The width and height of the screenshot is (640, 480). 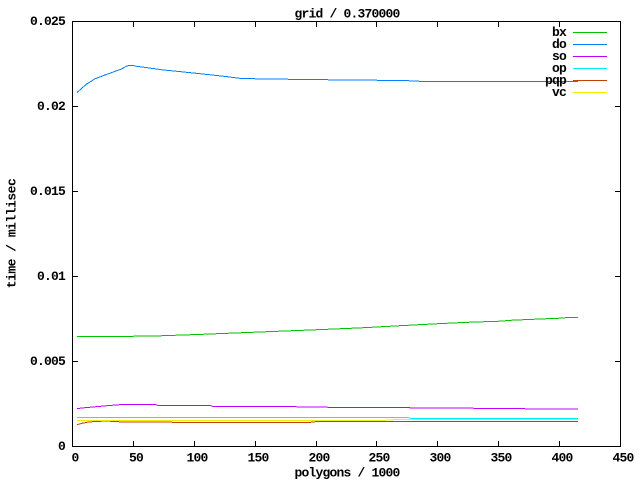 What do you see at coordinates (347, 473) in the screenshot?
I see `svg-text: polygons / 1000` at bounding box center [347, 473].